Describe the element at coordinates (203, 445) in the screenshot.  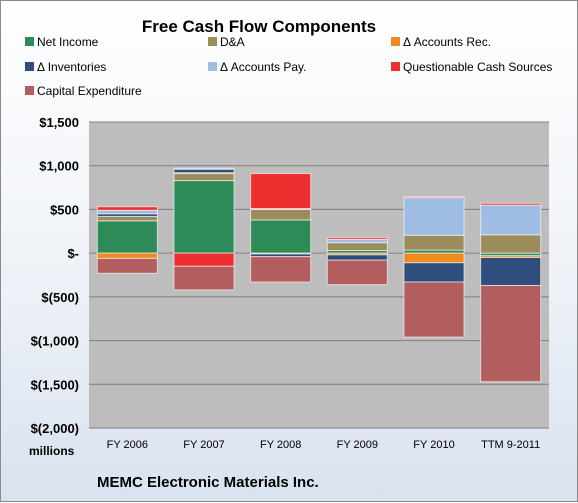
I see `x-tick-label: FY 2007` at that location.